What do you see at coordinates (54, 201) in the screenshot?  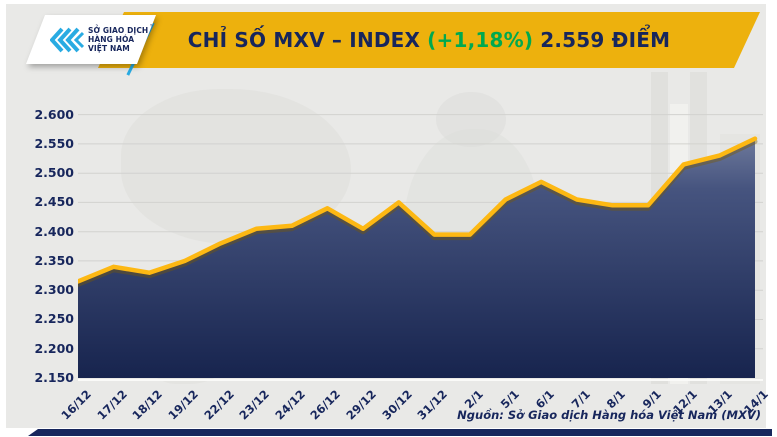 I see `y-tick-label: 2.450` at bounding box center [54, 201].